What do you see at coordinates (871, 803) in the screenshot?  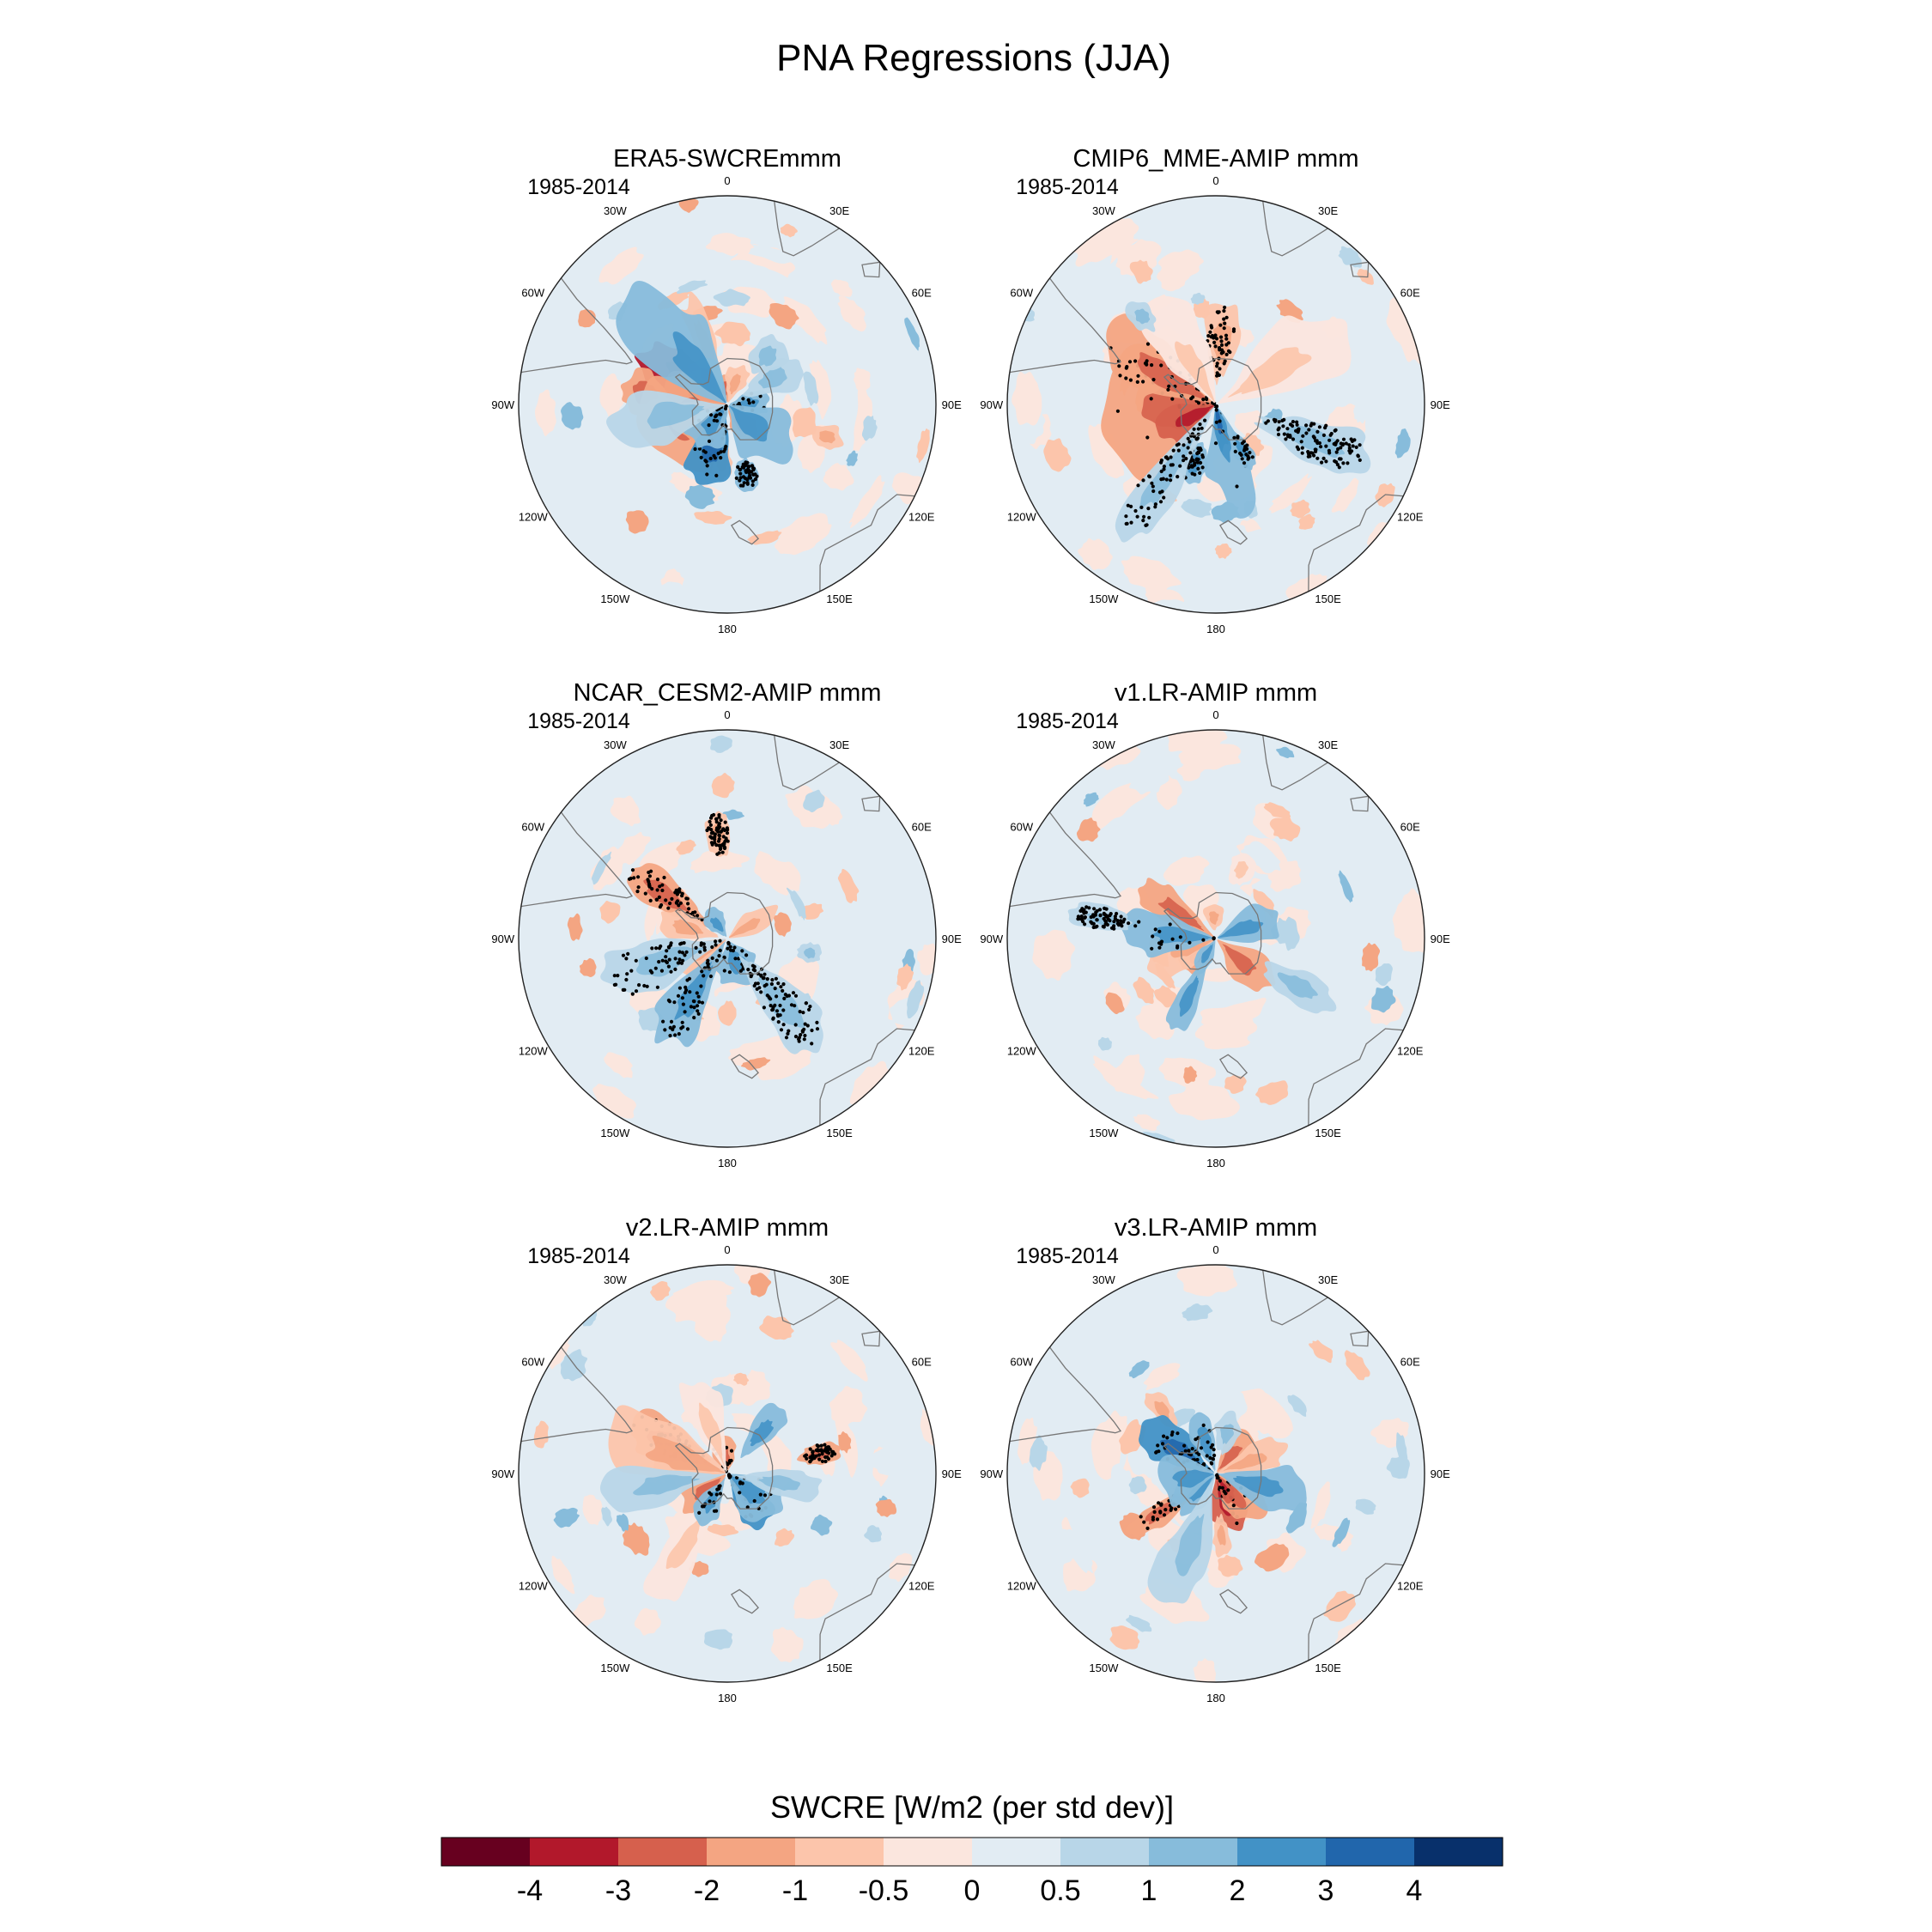 I see `coastline-madagascar` at bounding box center [871, 803].